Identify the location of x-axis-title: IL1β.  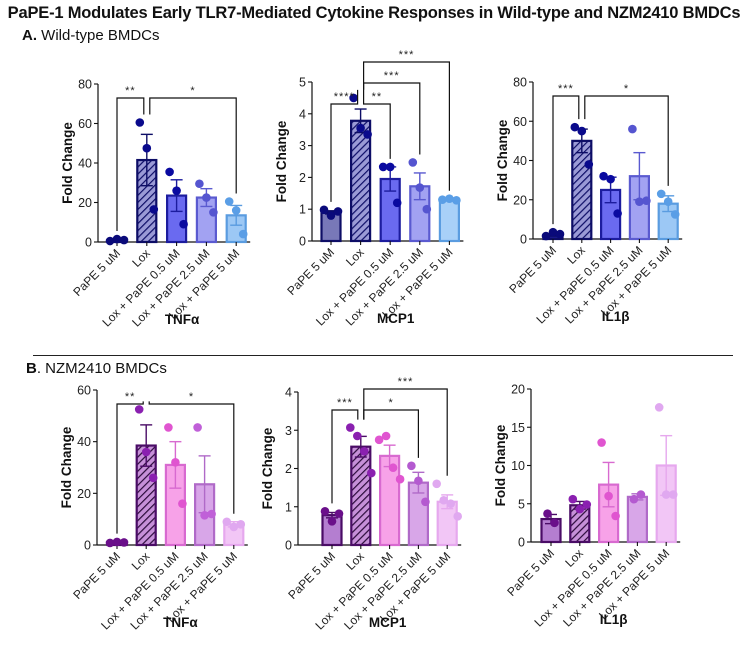
(616, 316).